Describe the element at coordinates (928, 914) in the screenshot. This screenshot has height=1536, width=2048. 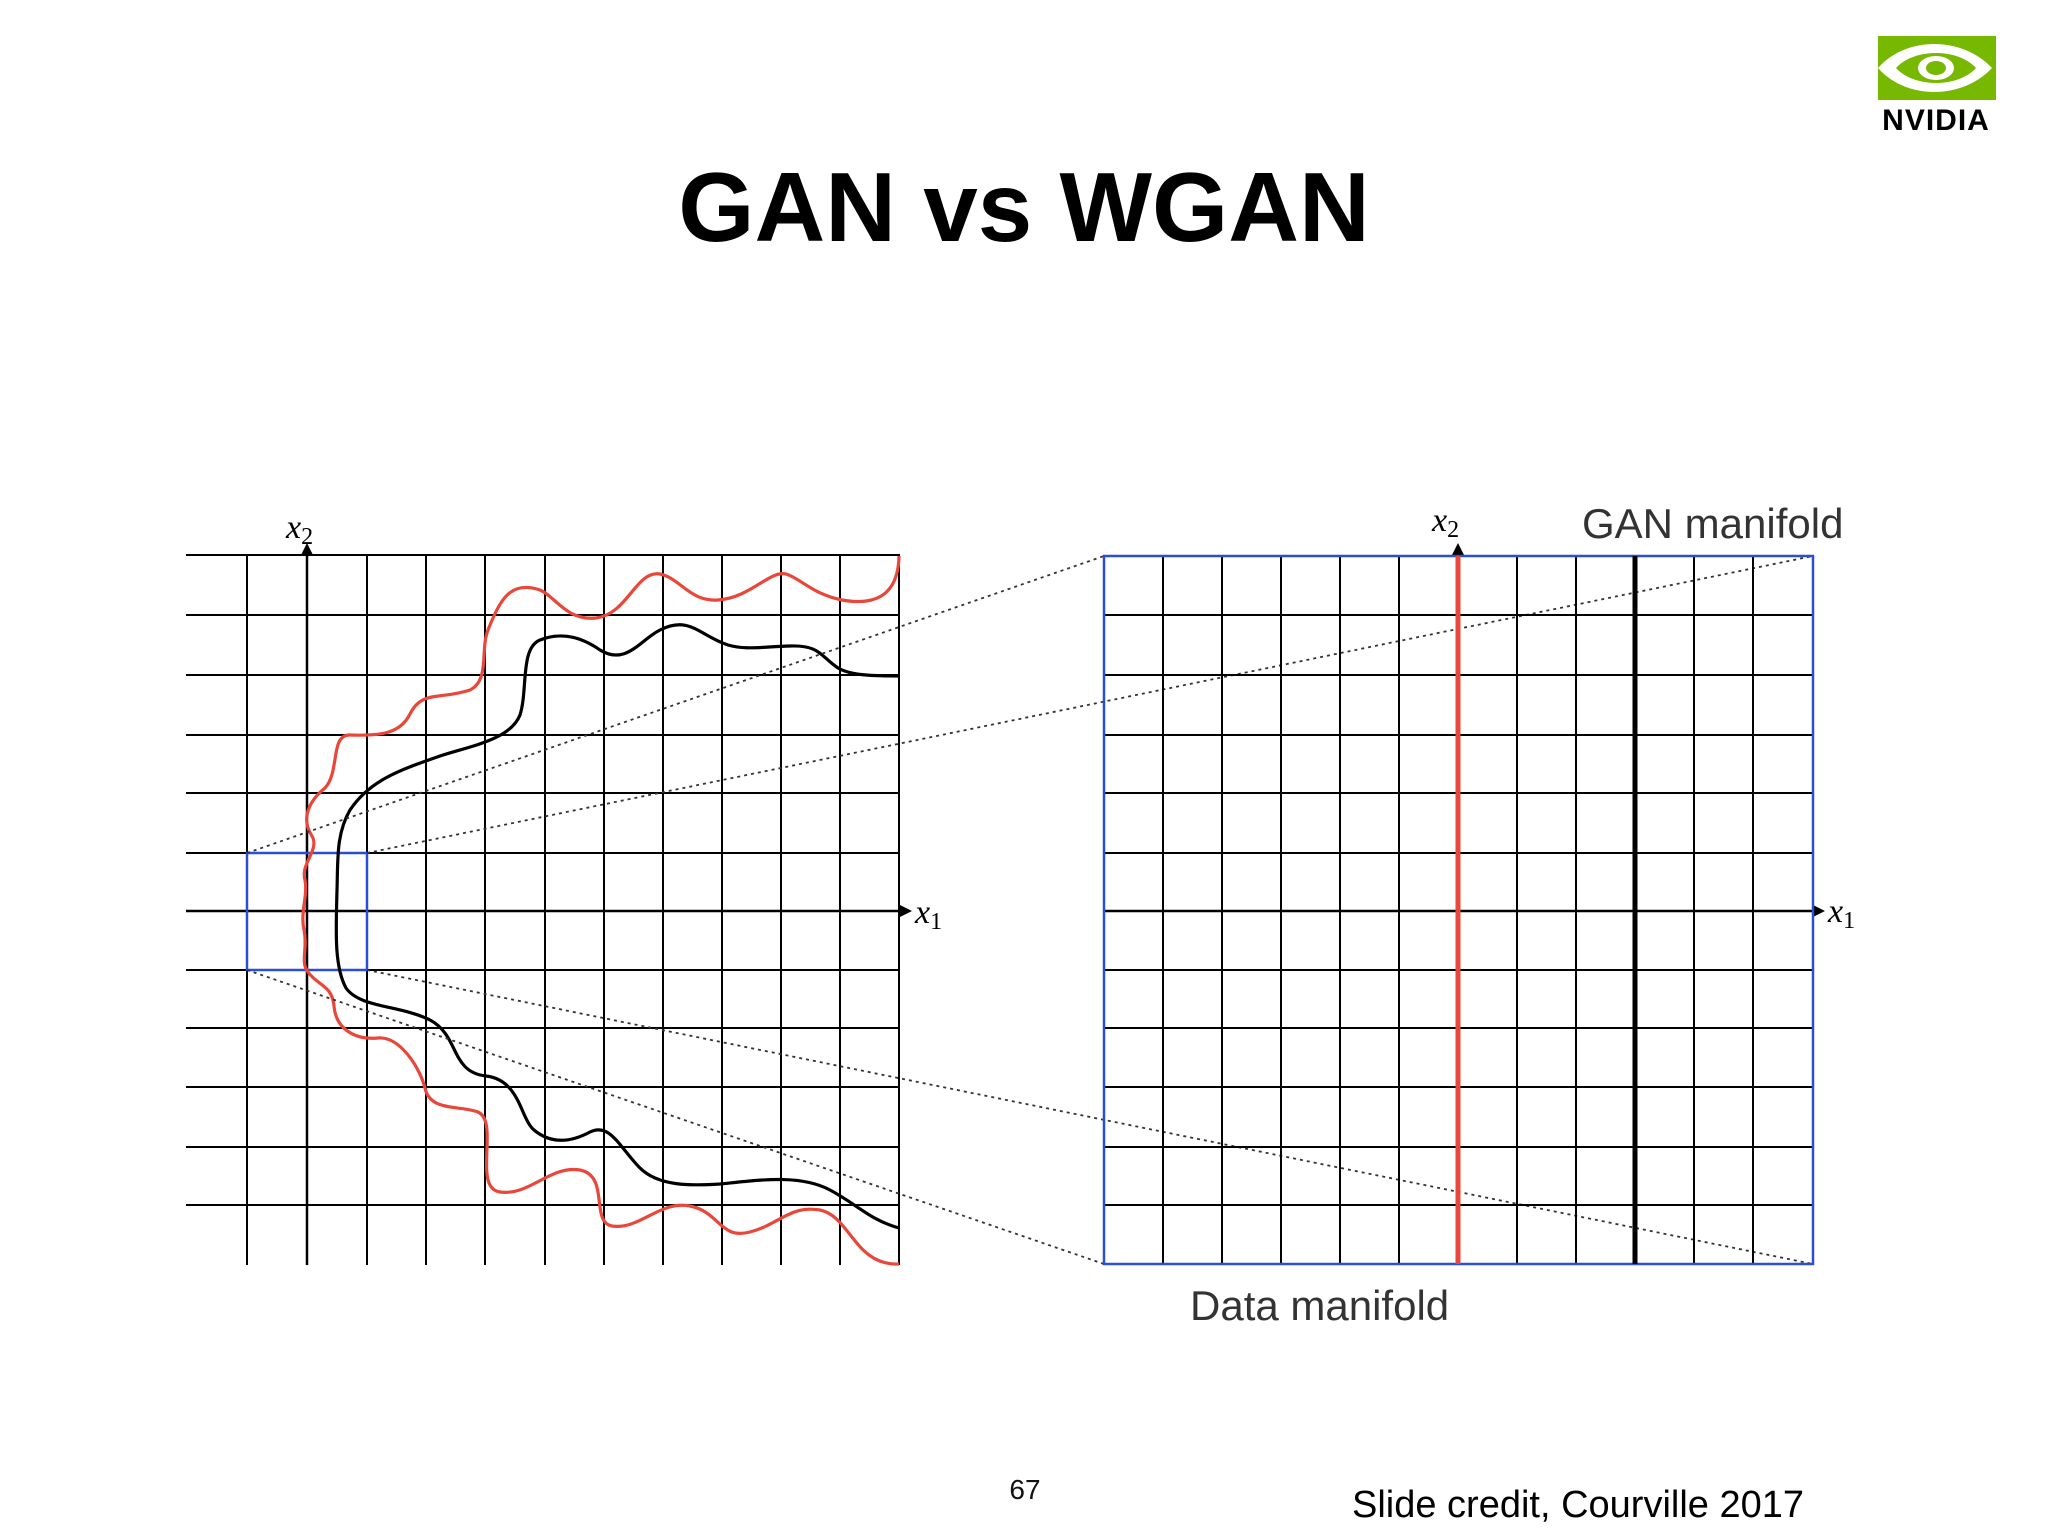
I see `left-x-axis-label: x1` at that location.